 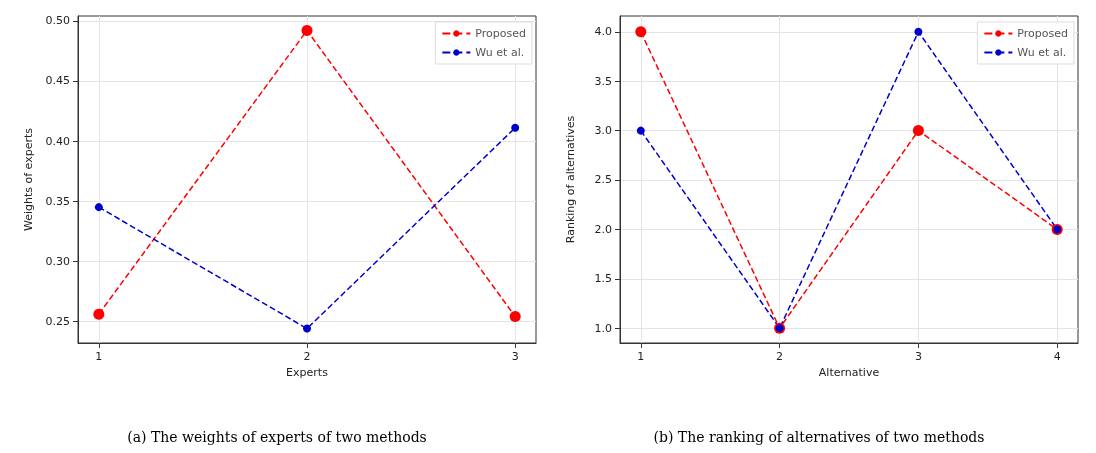 I want to click on y-tick-label: 1.0, so click(x=603, y=328).